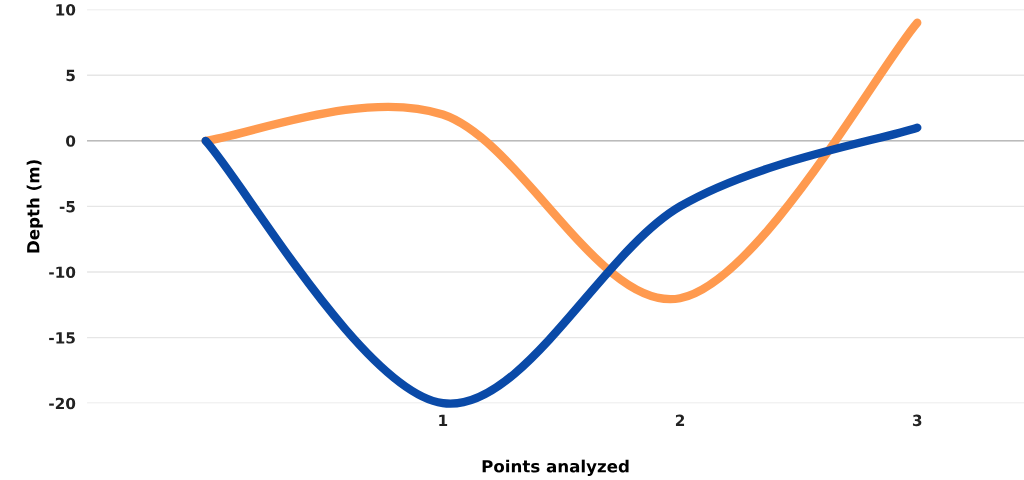  I want to click on x-tick-label: 1, so click(443, 420).